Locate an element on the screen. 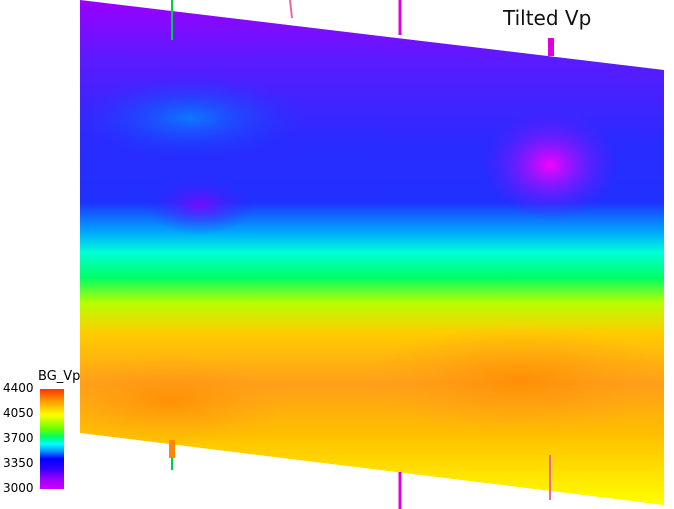 The height and width of the screenshot is (509, 674). well-pink is located at coordinates (291, 9).